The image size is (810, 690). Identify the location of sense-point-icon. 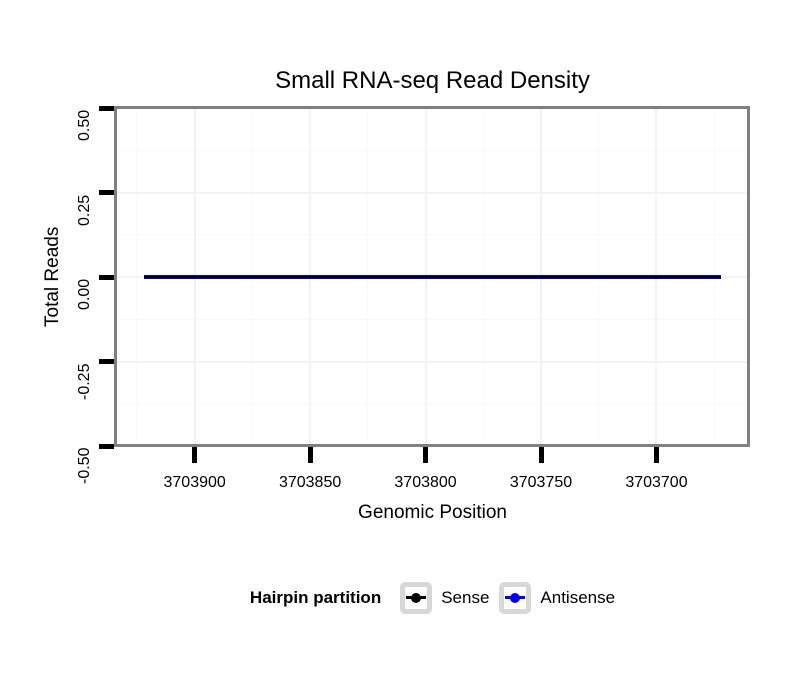
(416, 598).